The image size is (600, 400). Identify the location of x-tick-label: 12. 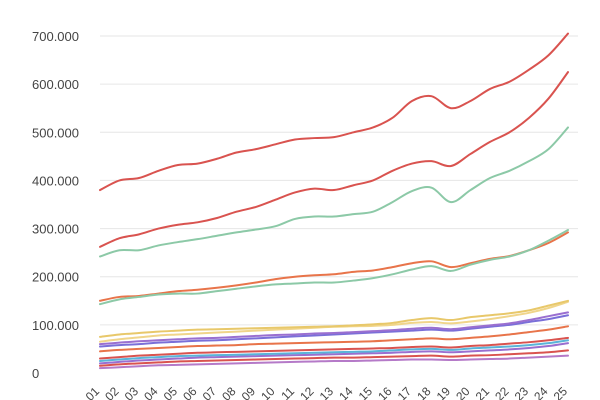
(307, 392).